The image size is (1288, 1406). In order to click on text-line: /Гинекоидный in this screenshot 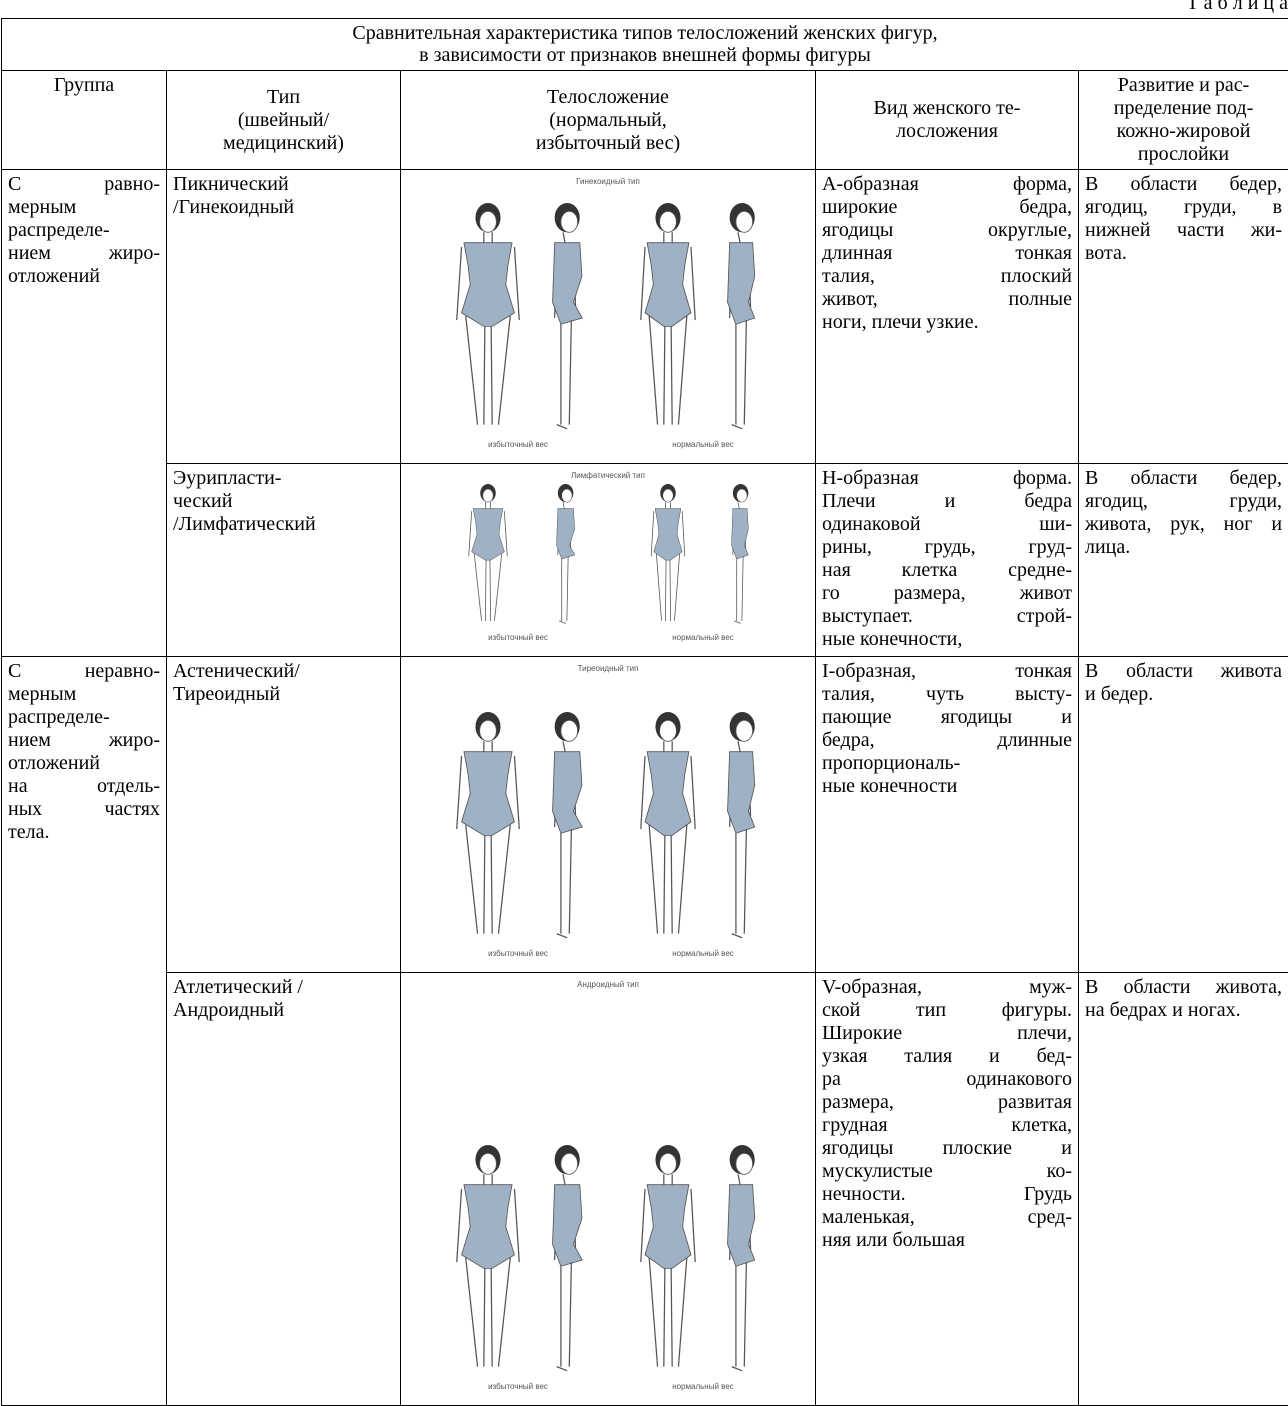, I will do `click(283, 207)`.